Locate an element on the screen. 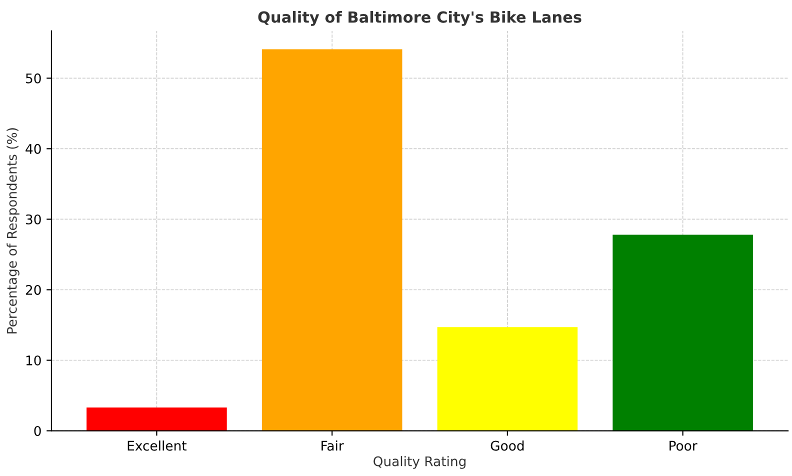 This screenshot has width=792, height=476. x-tick-label: Good is located at coordinates (507, 445).